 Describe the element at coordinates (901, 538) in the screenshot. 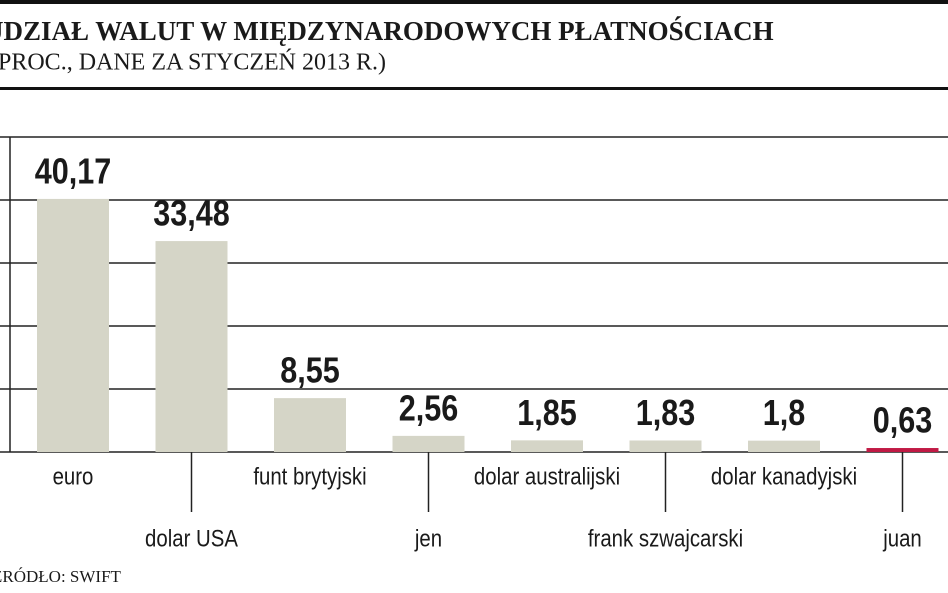

I see `x-tick-label: juan` at that location.